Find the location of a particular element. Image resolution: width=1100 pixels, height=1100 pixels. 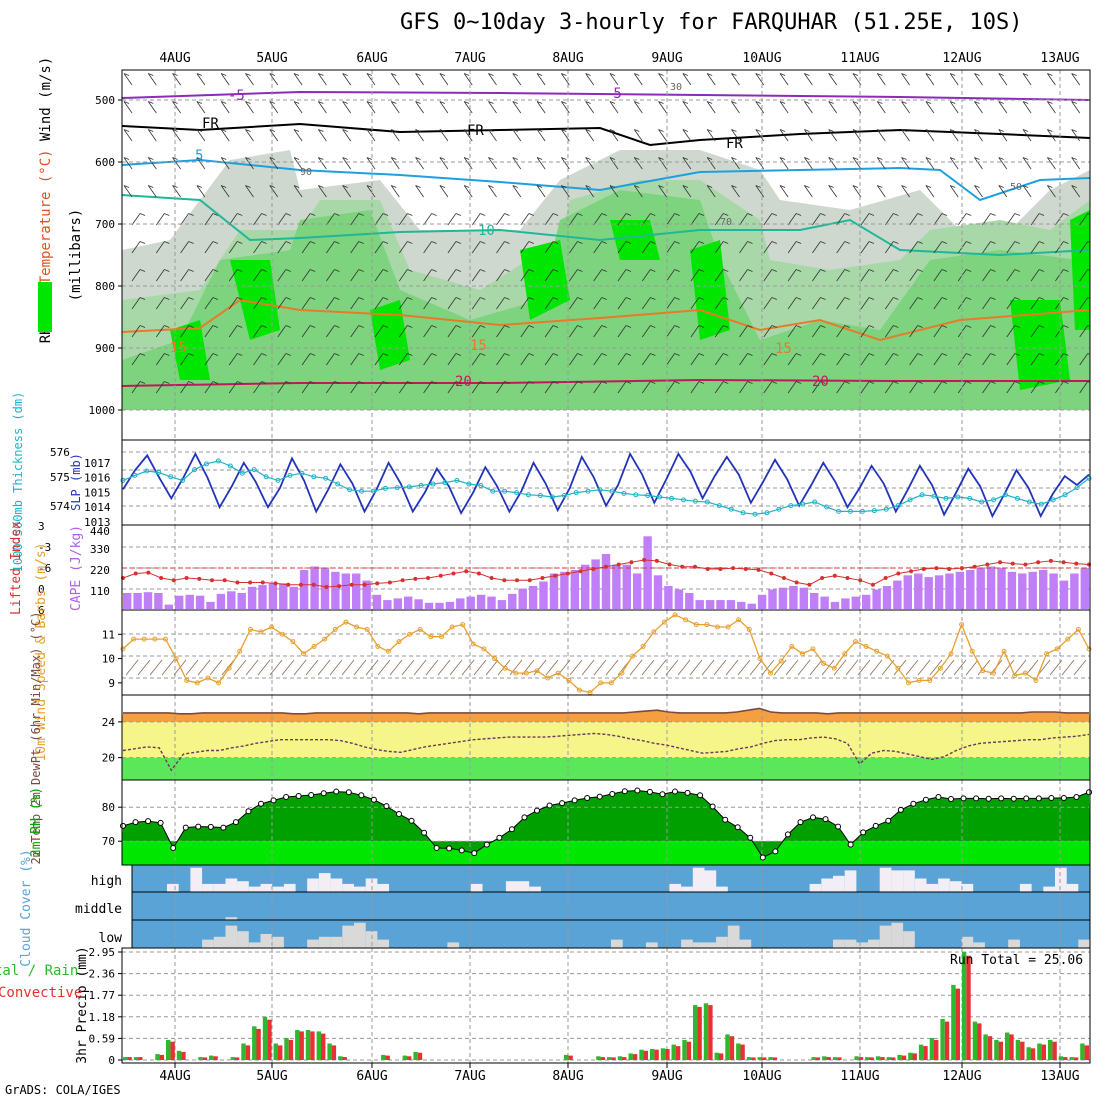

ua-ylabel: (millibars) is located at coordinates (76, 255).